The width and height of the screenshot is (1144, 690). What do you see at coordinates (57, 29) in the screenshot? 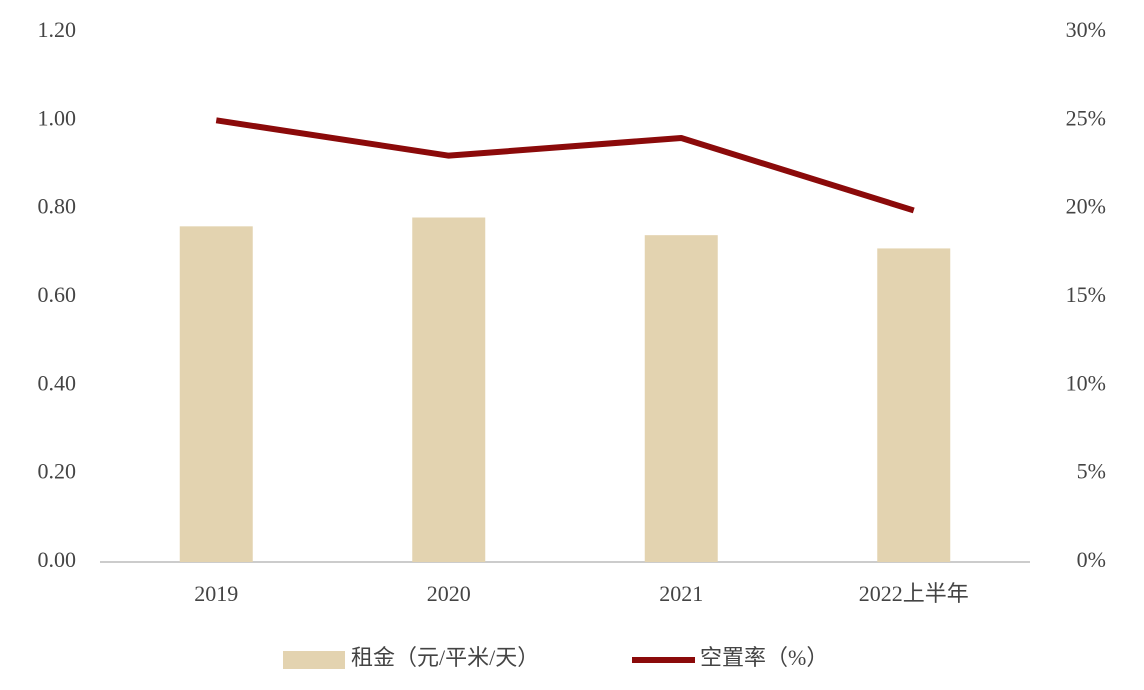
I see `y-tick-label: 1.20` at bounding box center [57, 29].